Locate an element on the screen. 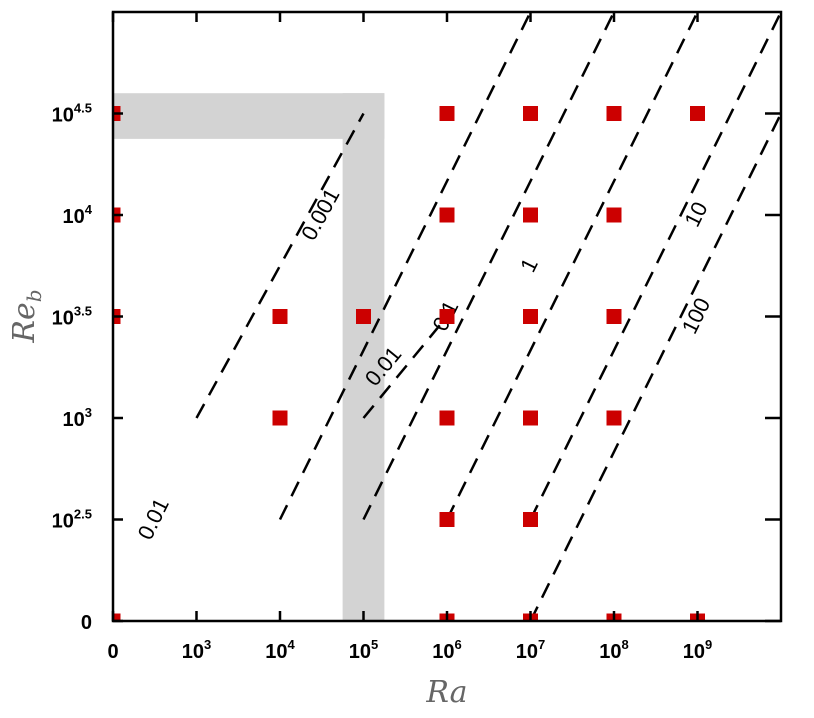  y-tick-label-1: 0 is located at coordinates (86, 623).